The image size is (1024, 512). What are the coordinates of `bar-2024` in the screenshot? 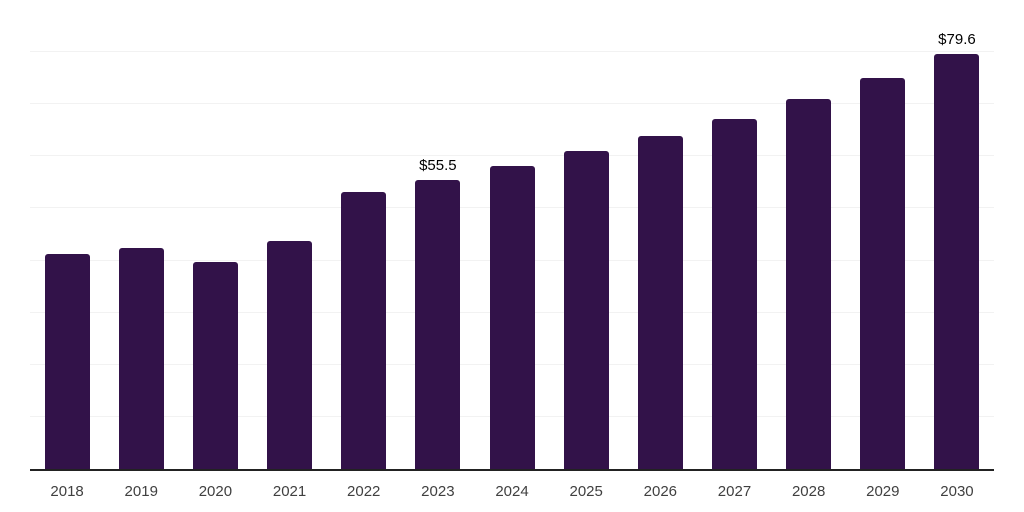 It's located at (512, 317).